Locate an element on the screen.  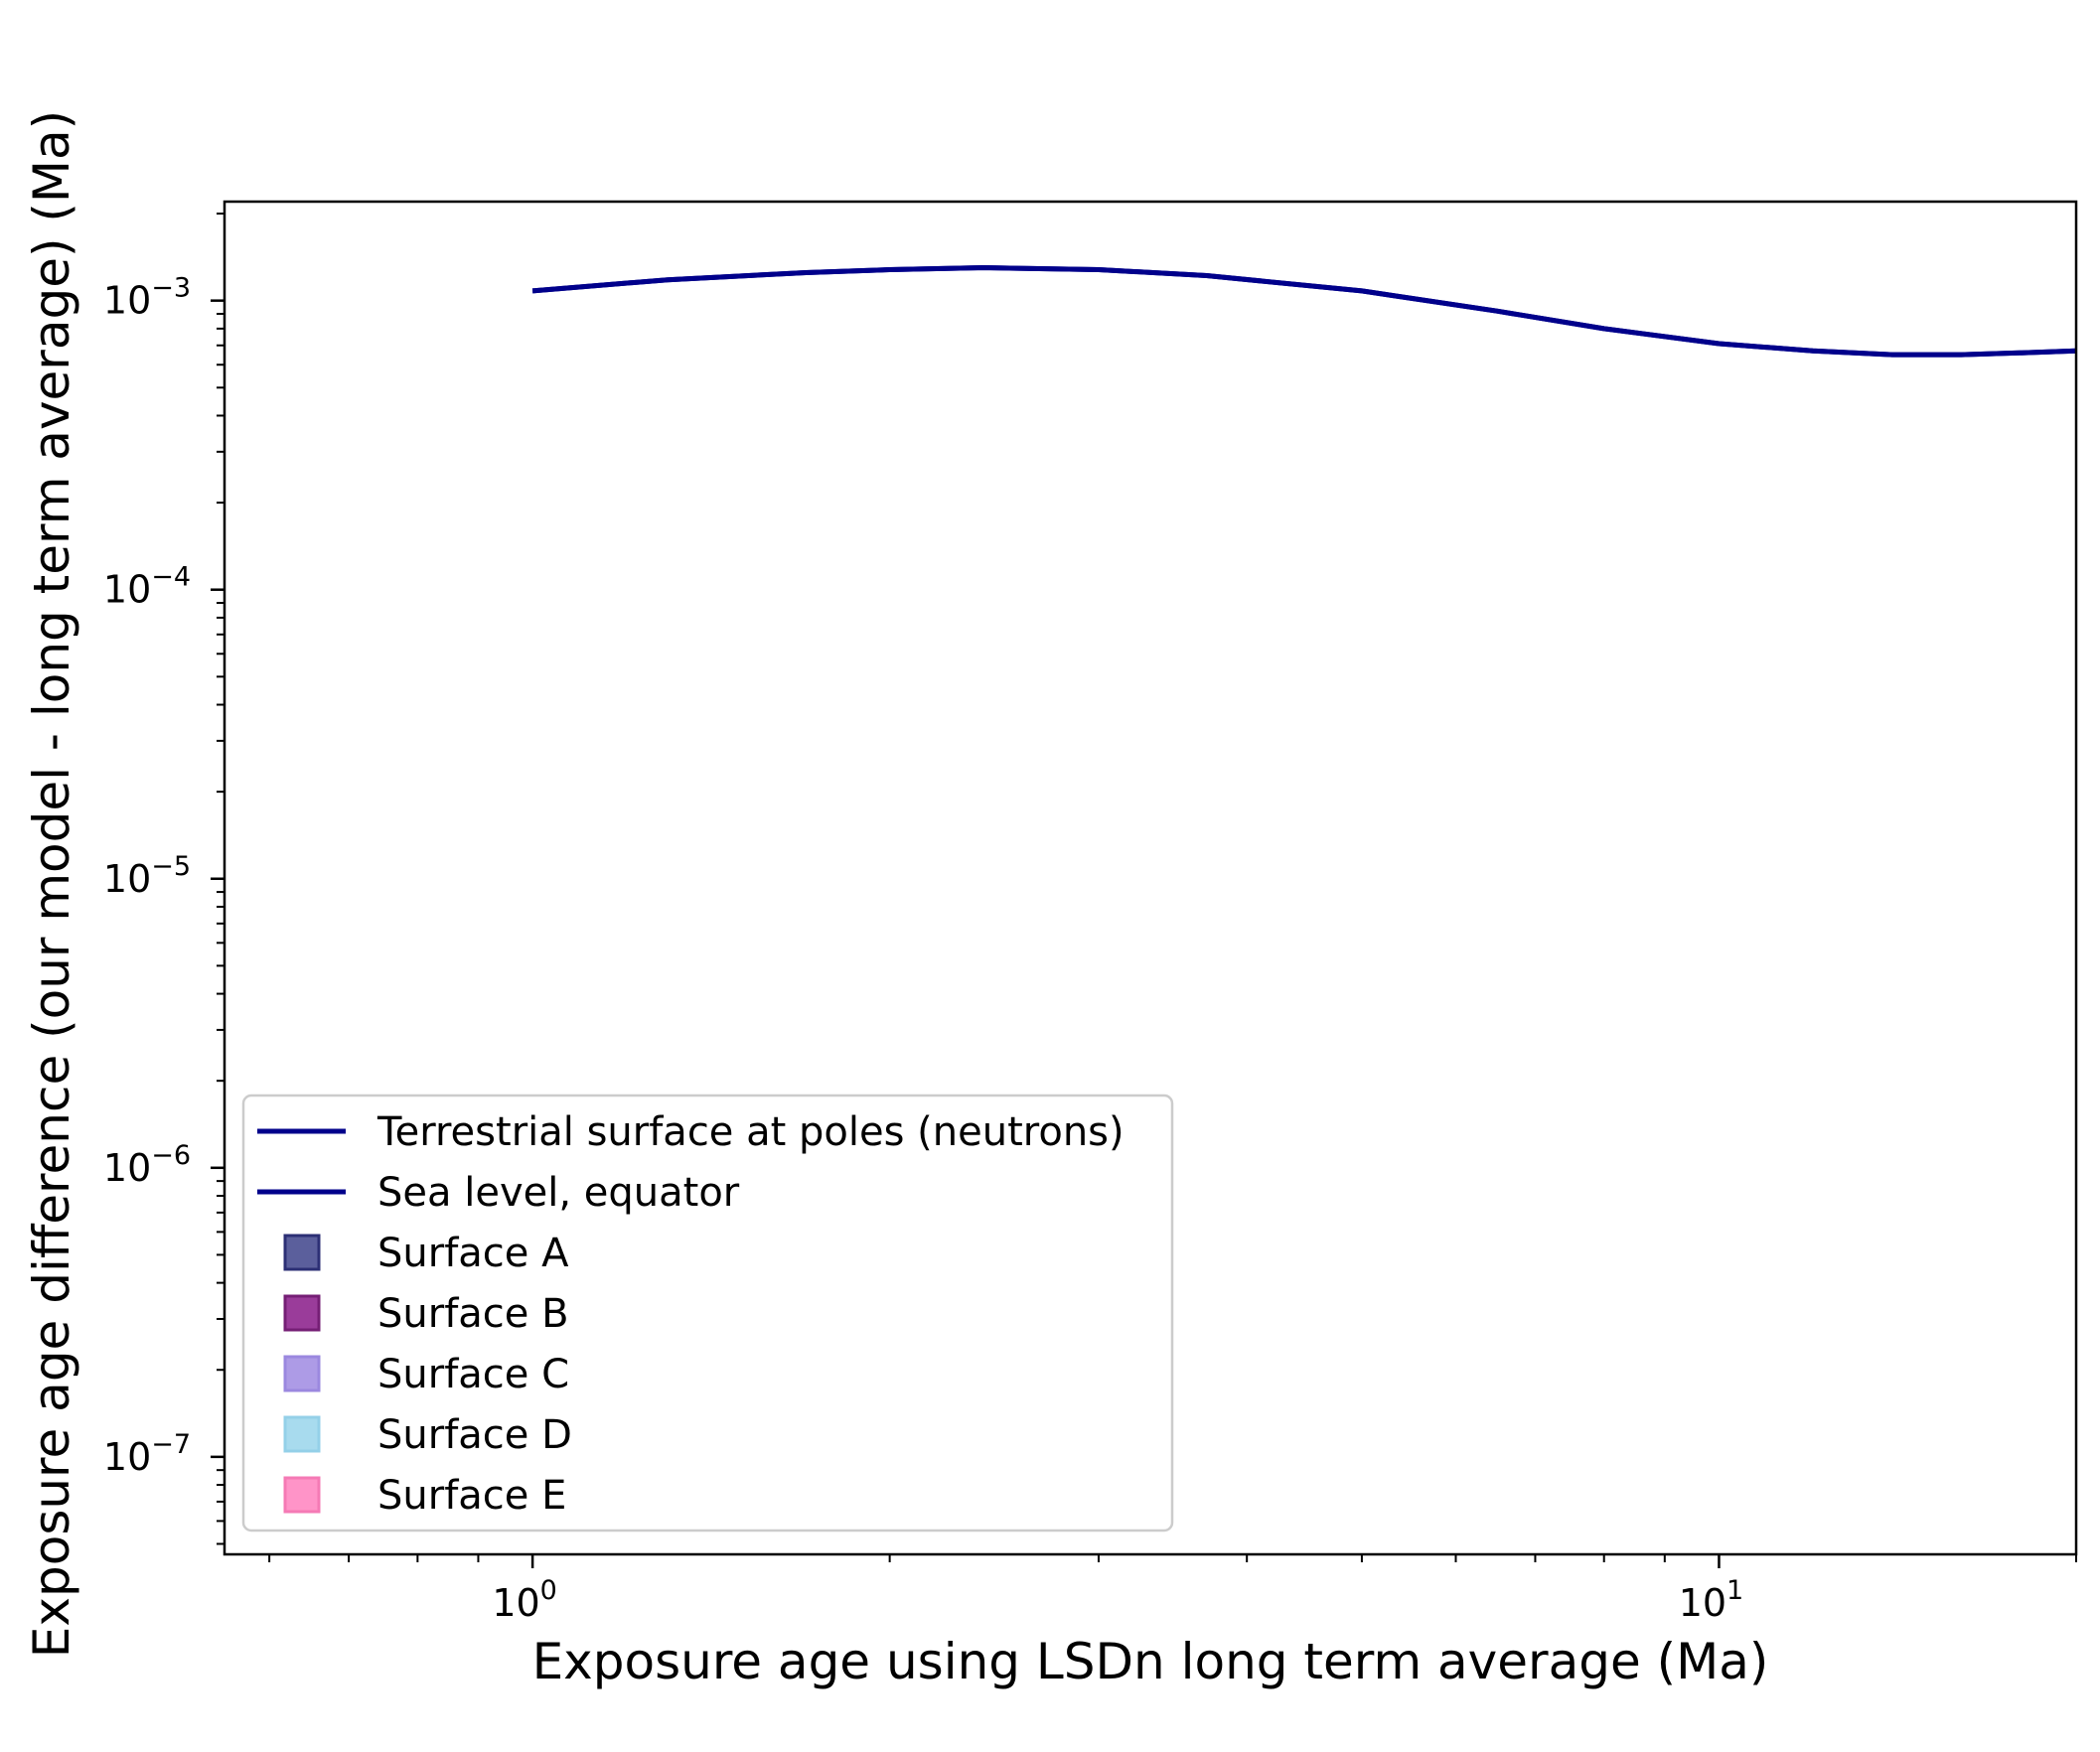
legend-item: Surface A is located at coordinates (426, 1253).